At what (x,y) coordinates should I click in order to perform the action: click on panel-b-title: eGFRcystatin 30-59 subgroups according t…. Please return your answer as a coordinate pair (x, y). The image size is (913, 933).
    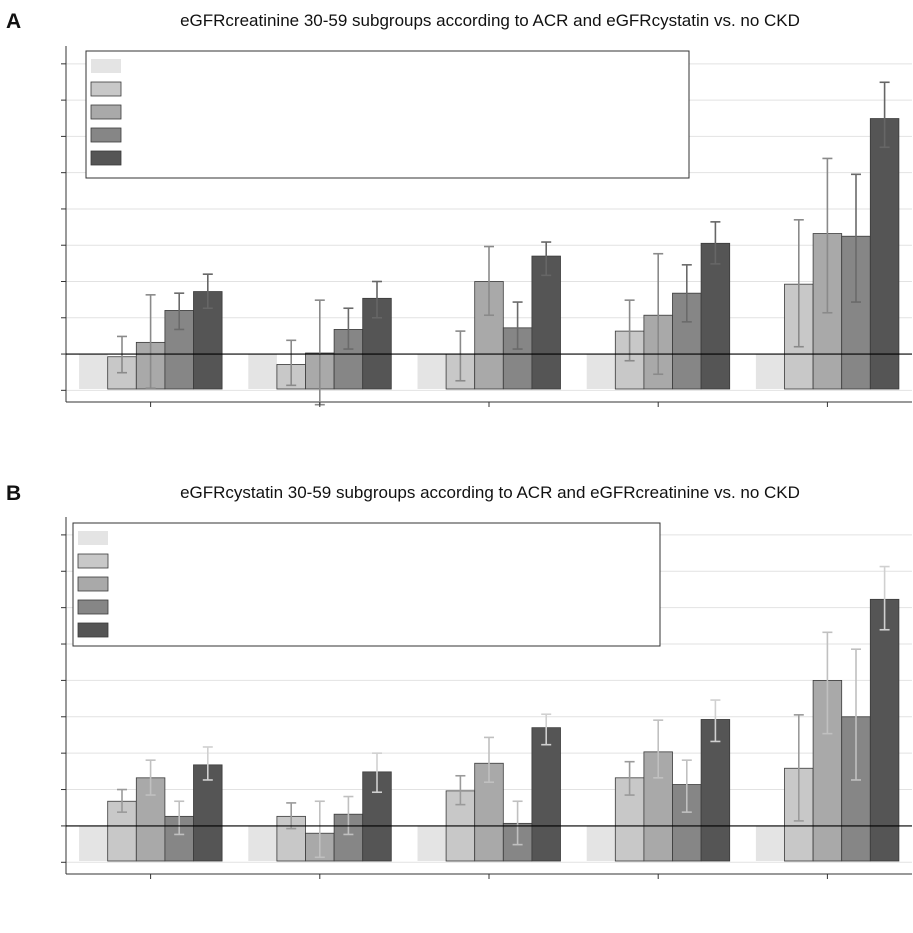
    Looking at the image, I should click on (490, 492).